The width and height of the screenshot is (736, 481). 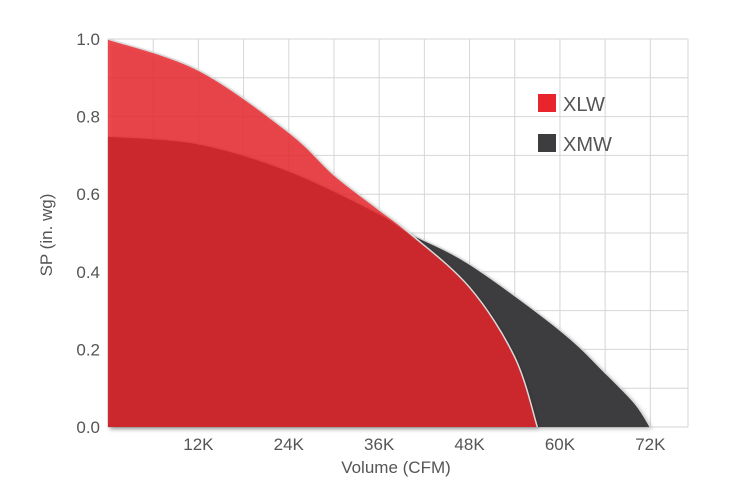 What do you see at coordinates (396, 467) in the screenshot?
I see `x-axis-label: Volume (CFM)` at bounding box center [396, 467].